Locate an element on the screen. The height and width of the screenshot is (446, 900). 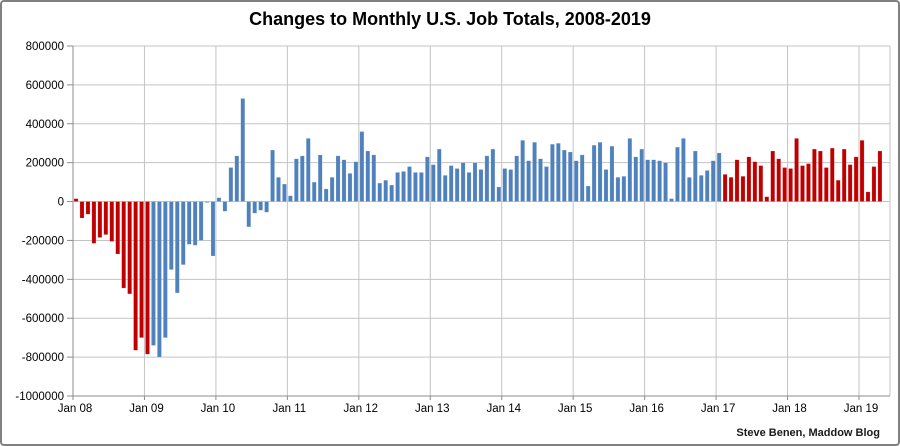
y-axis-label: 600000 is located at coordinates (45, 86).